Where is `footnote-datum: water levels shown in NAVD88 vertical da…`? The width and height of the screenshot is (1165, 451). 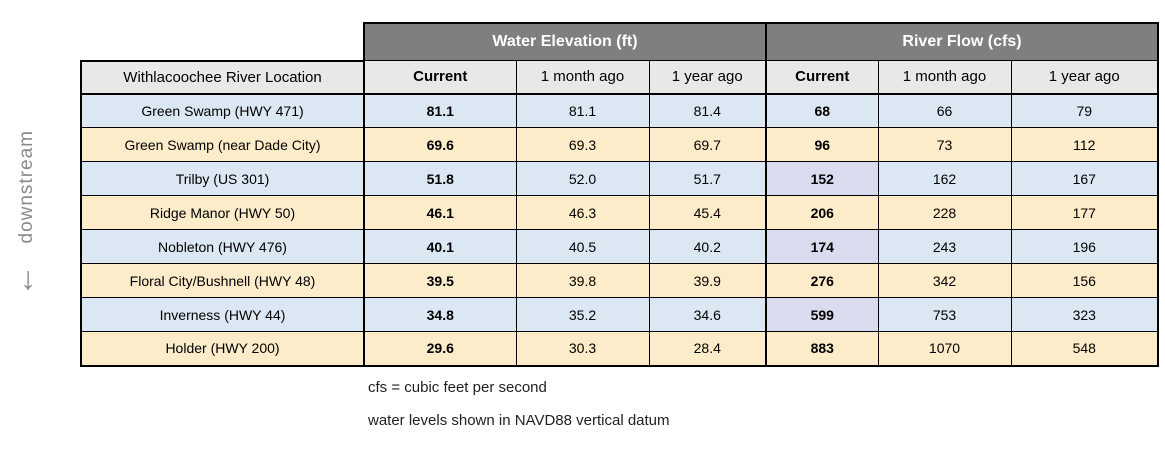
footnote-datum: water levels shown in NAVD88 vertical da… is located at coordinates (519, 420).